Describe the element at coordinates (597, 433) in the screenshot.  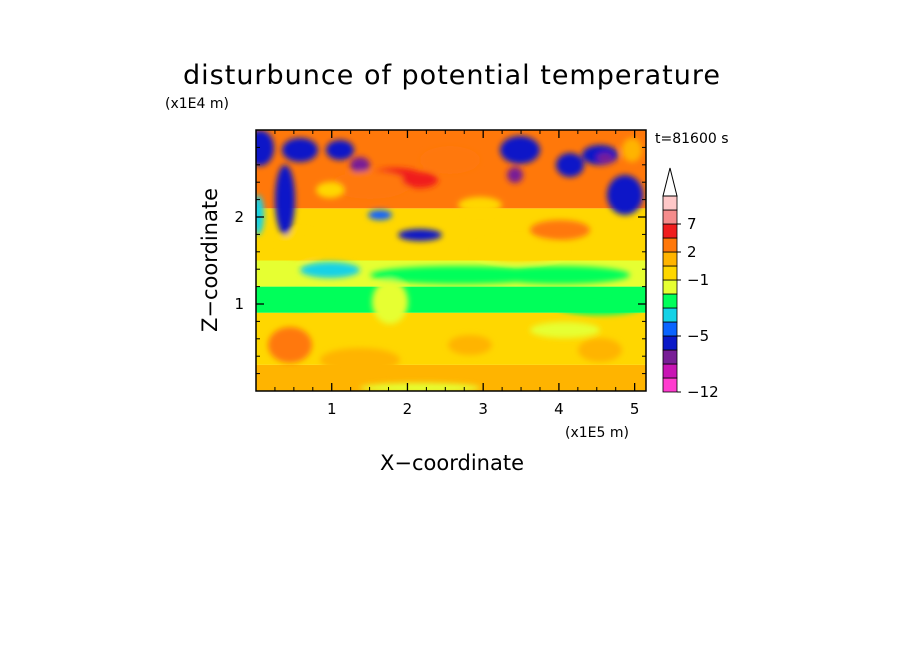
I see `x-unit-label: (x1E5 m)` at that location.